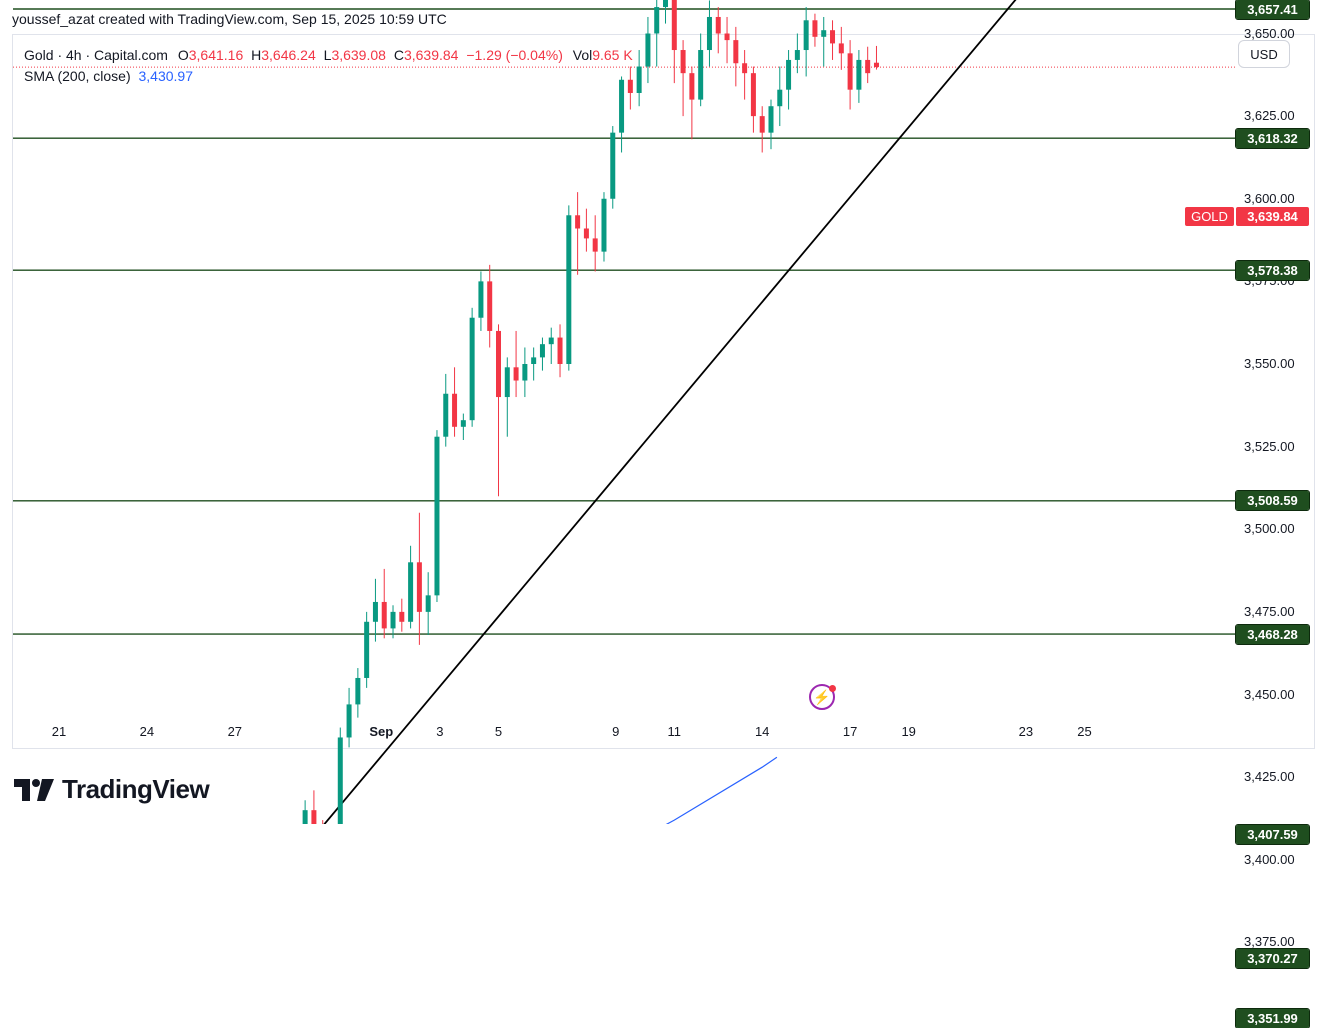 The width and height of the screenshot is (1328, 1028). I want to click on volume-label: Vol, so click(582, 55).